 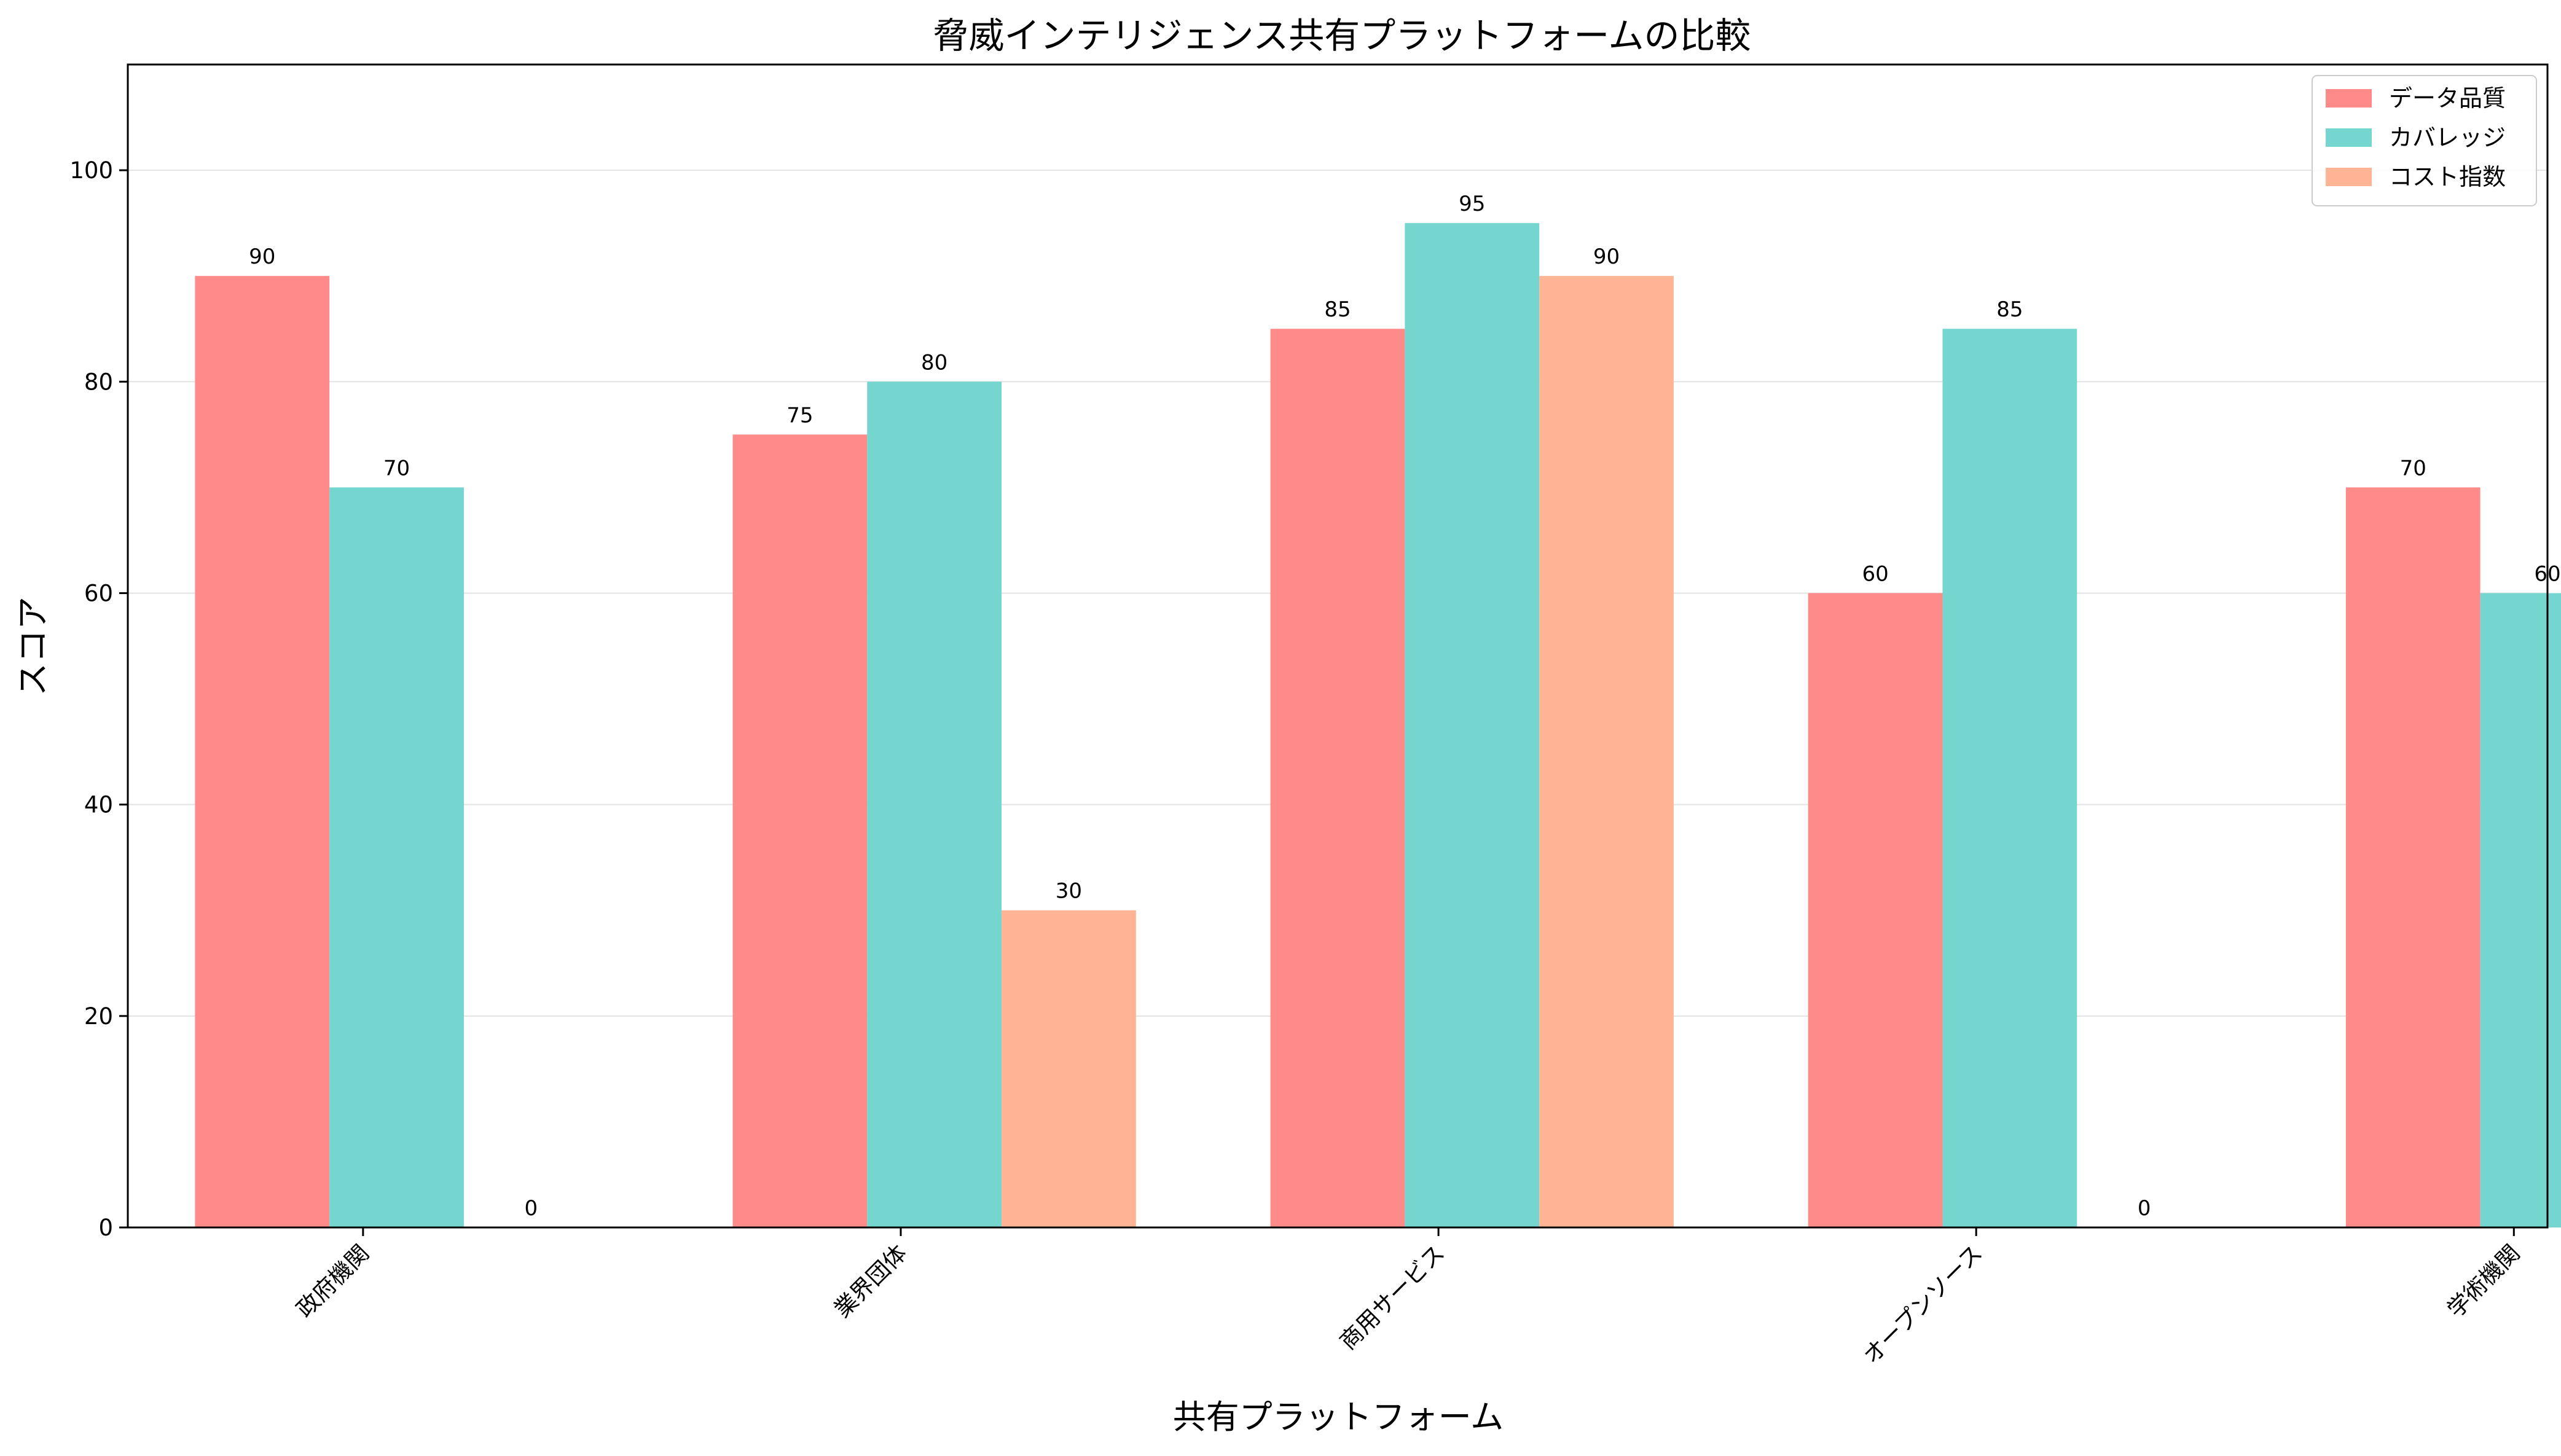 I want to click on y-axis-label: スコア, so click(x=33, y=646).